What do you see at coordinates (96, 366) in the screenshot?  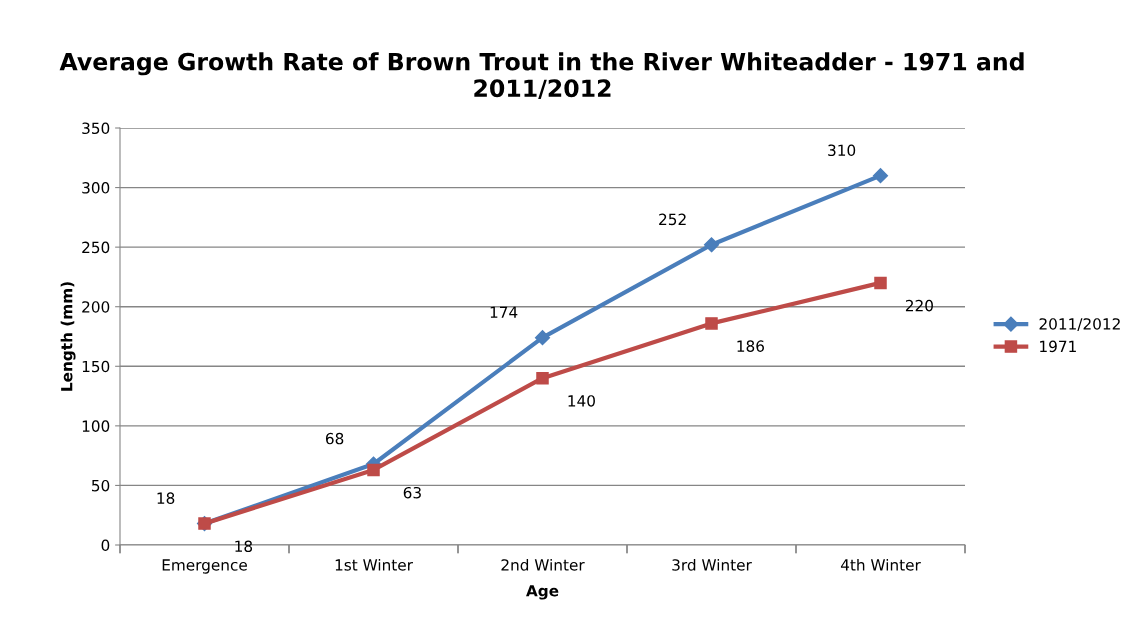 I see `y-tick-label: 150` at bounding box center [96, 366].